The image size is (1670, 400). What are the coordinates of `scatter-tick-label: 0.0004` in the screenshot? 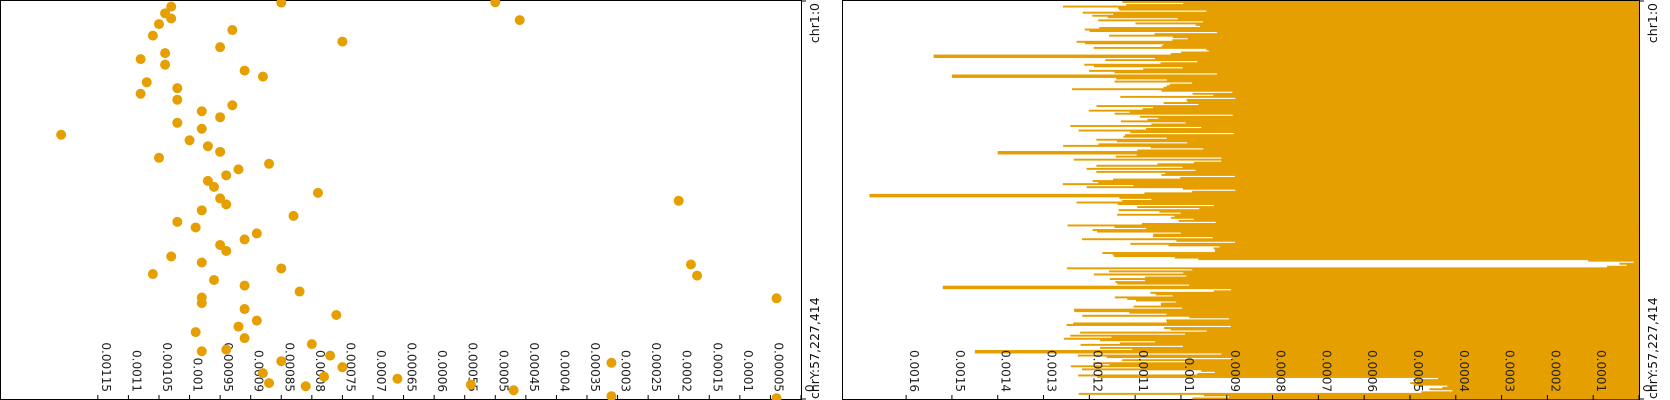 It's located at (564, 371).